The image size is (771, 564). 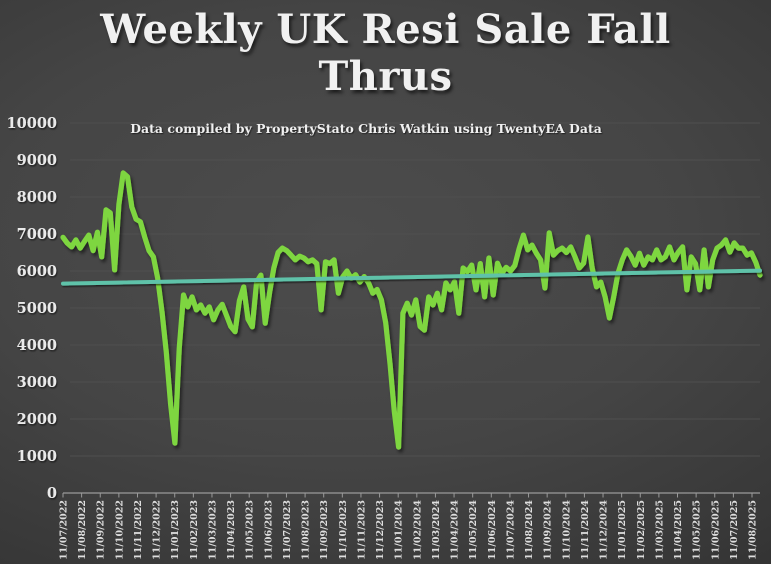 I want to click on chart-title: Weekly UK Resi Sale Fall Thrus, so click(x=385, y=53).